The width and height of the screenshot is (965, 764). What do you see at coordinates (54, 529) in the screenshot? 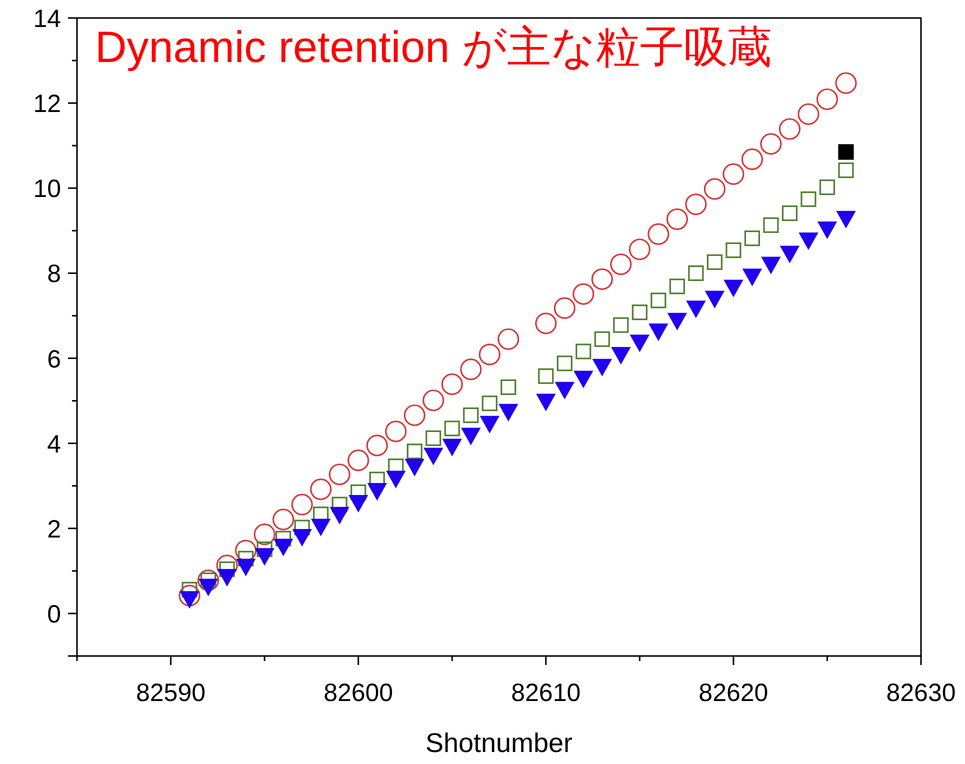
I see `y-tick-label: 2` at bounding box center [54, 529].